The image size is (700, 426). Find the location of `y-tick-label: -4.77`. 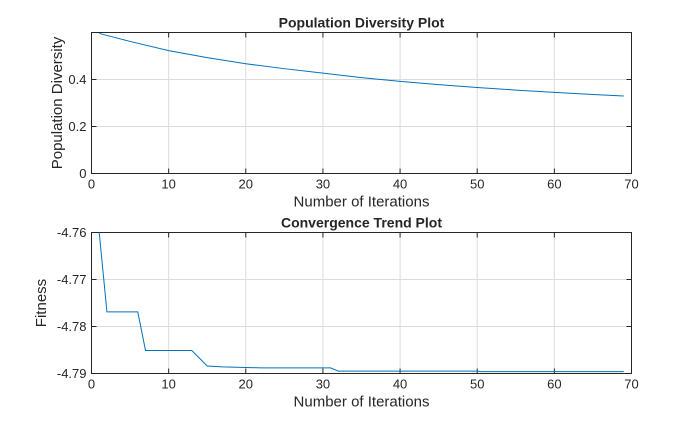

y-tick-label: -4.77 is located at coordinates (72, 279).